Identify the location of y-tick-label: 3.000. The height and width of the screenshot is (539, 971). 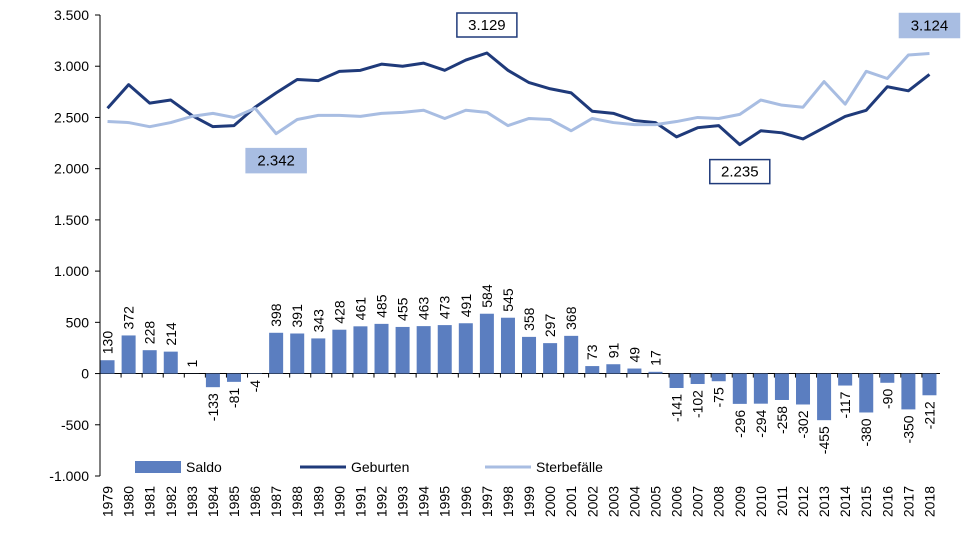
(71, 66).